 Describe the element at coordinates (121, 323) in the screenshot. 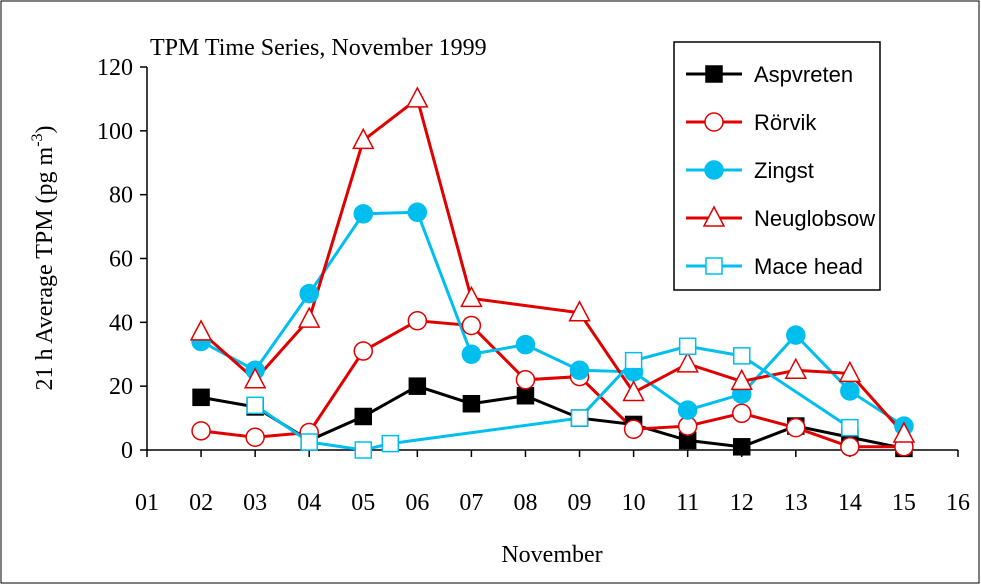

I see `y-tick-label: 40` at that location.